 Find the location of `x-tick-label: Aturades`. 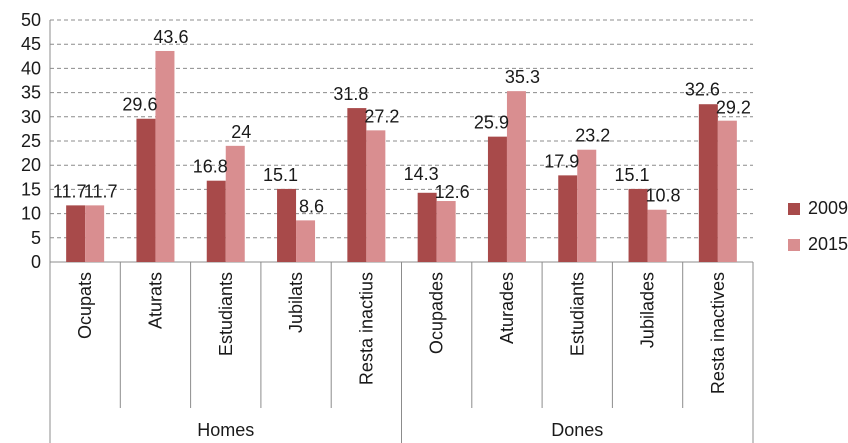

x-tick-label: Aturades is located at coordinates (507, 308).